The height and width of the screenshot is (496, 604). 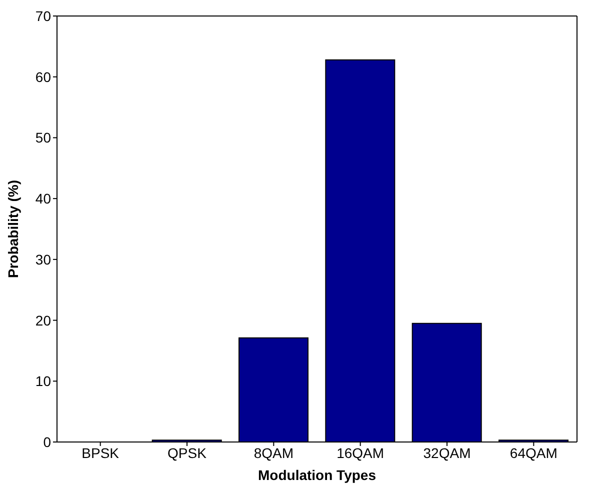 I want to click on y-axis-title: Probability (%), so click(x=12, y=229).